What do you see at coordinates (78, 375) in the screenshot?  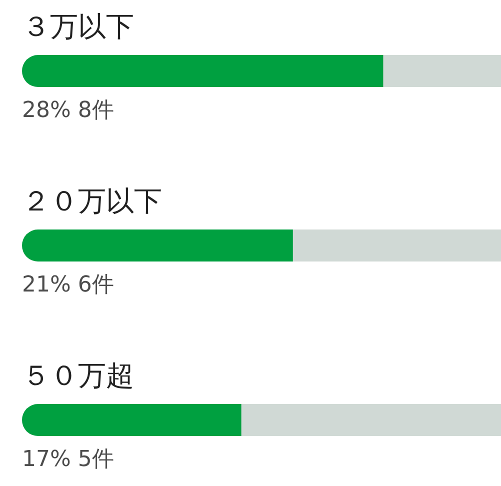 I see `y-tick-label: ５０万超` at bounding box center [78, 375].